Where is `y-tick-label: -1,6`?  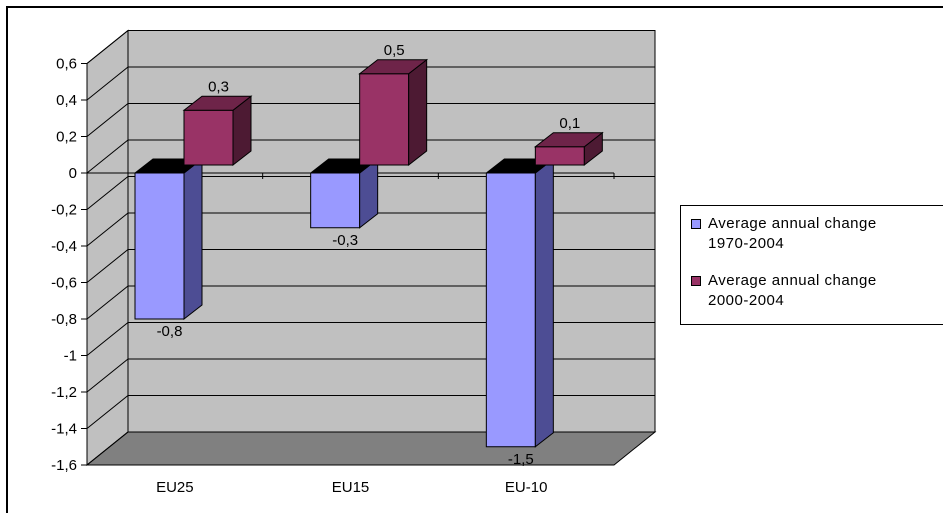
y-tick-label: -1,6 is located at coordinates (64, 465).